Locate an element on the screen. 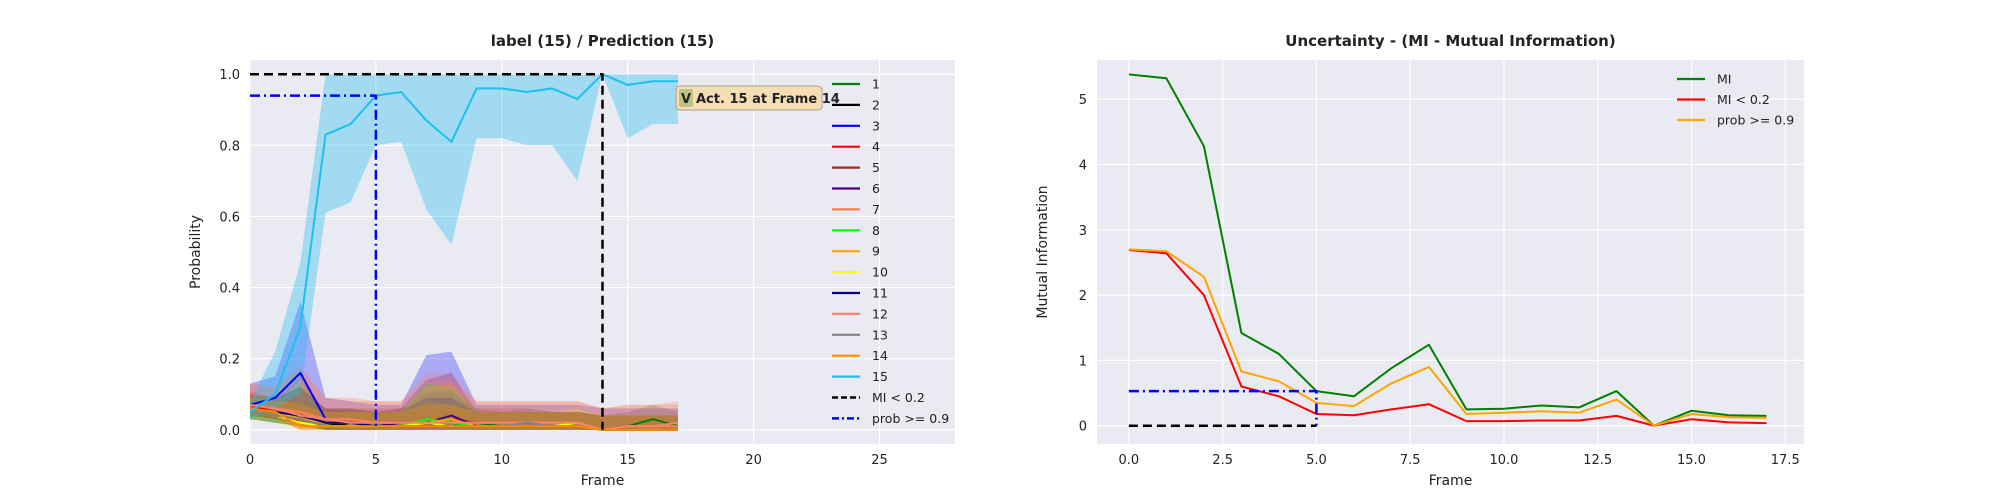 This screenshot has height=504, width=2000. legend: MI MI < 0.2 prob >= 0.9 is located at coordinates (1735, 100).